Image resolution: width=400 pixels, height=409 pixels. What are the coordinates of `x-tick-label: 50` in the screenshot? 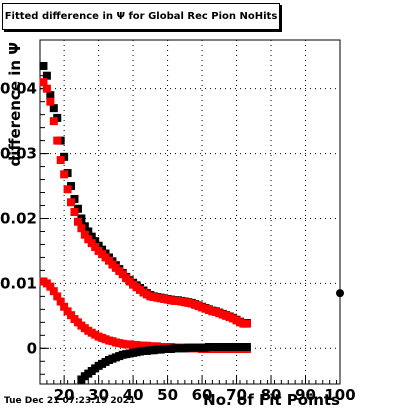 It's located at (167, 395).